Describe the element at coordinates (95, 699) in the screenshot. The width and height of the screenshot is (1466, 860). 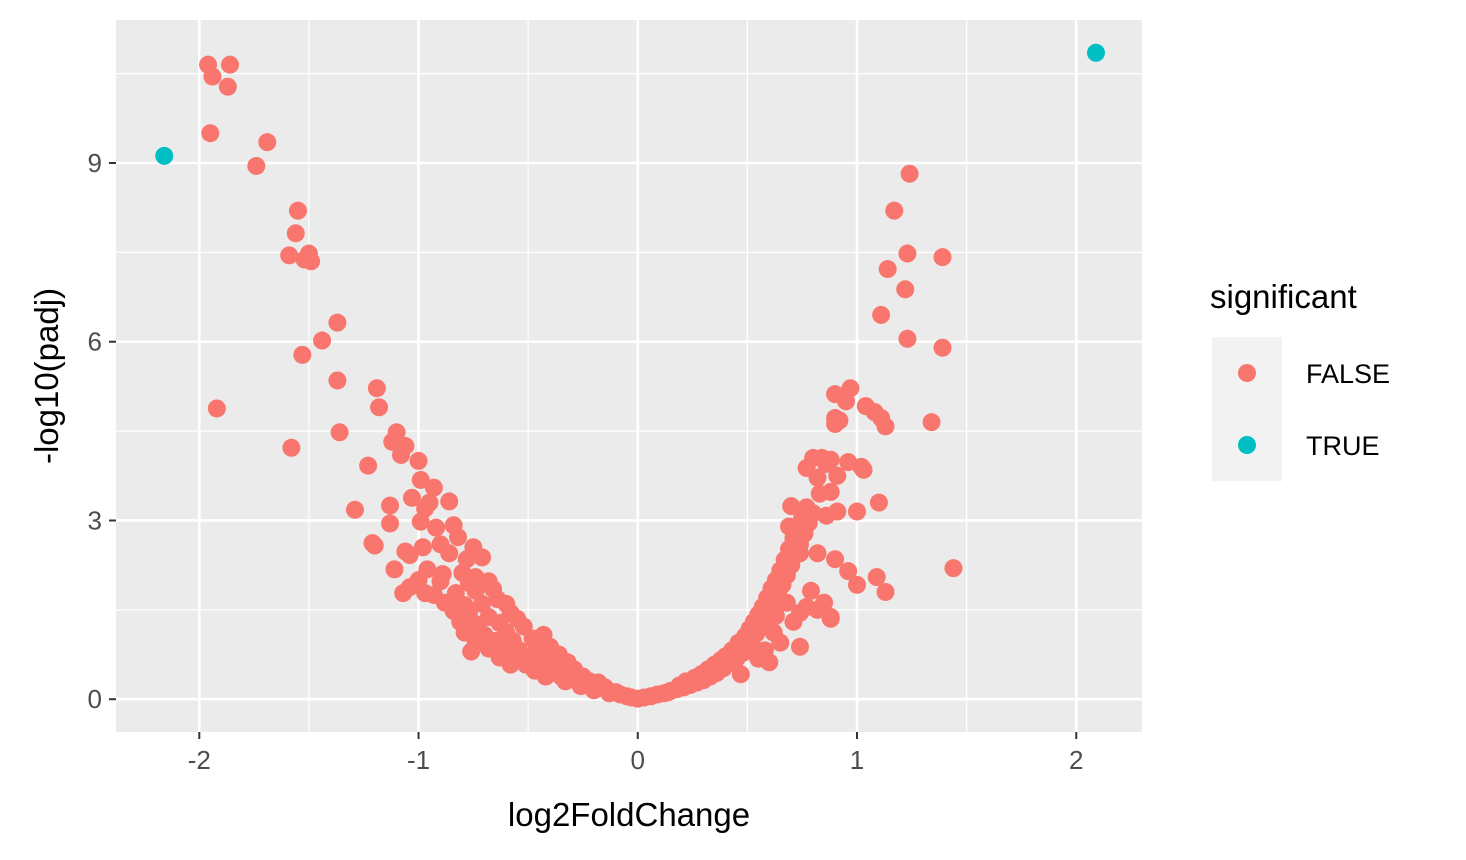
I see `y-tick-label: 0` at that location.